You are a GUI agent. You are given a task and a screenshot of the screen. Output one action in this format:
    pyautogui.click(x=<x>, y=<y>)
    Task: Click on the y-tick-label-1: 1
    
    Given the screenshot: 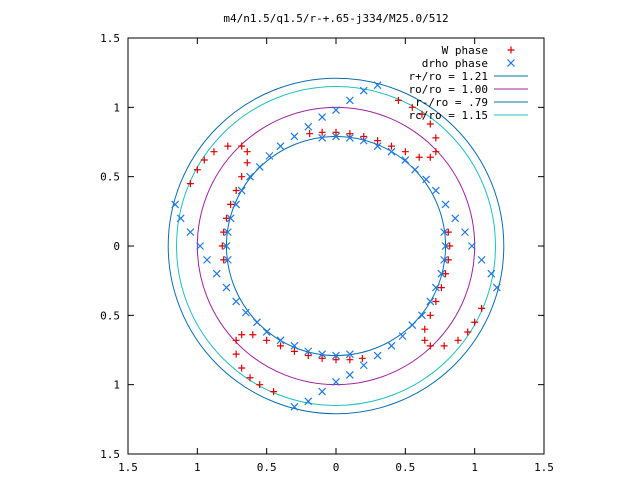 What is the action you would take?
    pyautogui.click(x=116, y=385)
    